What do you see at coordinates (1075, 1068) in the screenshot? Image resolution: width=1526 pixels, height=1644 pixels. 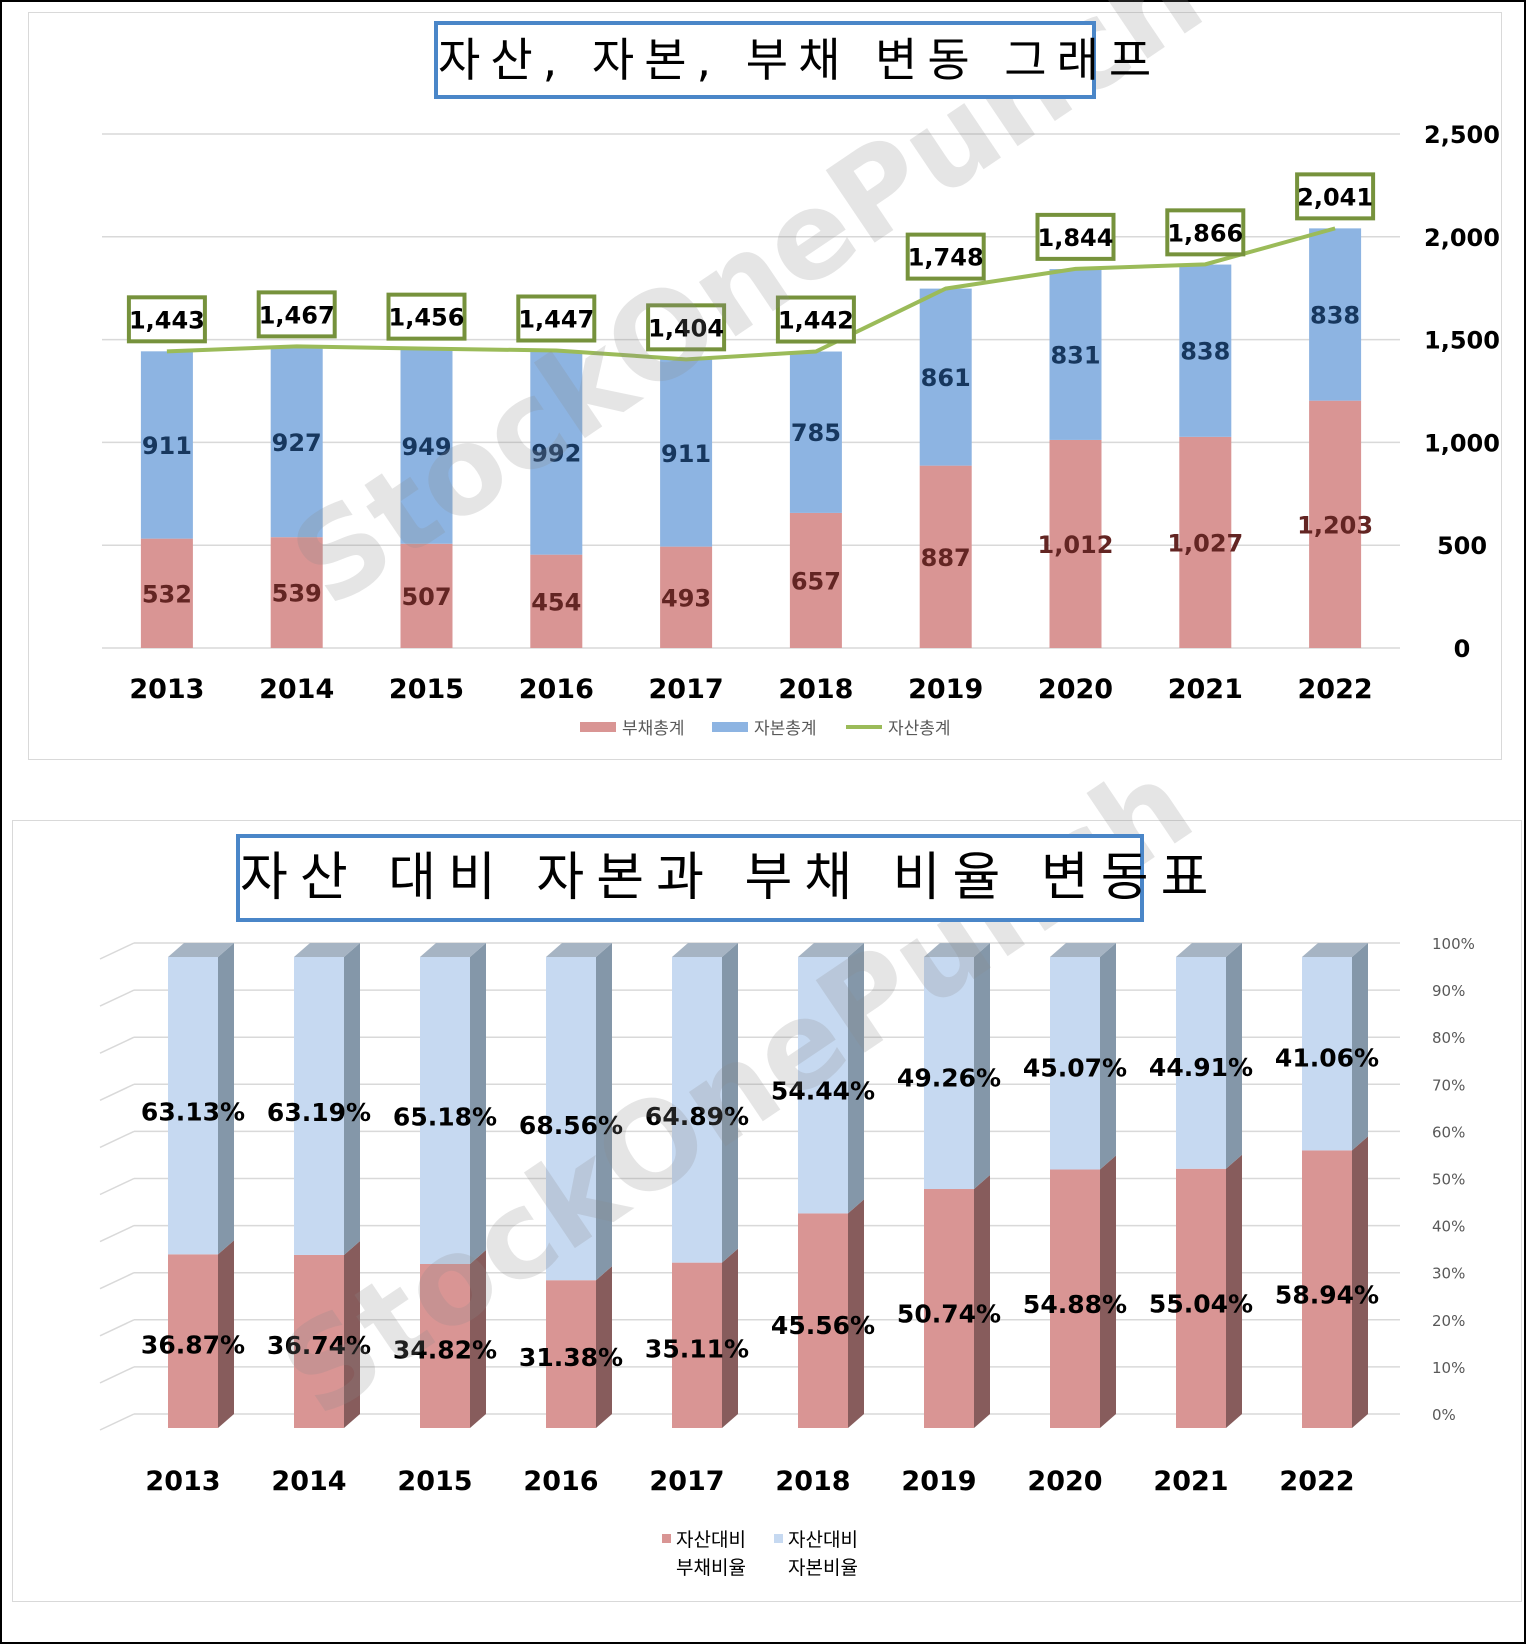 I see `data-label-equity: 45.07%` at bounding box center [1075, 1068].